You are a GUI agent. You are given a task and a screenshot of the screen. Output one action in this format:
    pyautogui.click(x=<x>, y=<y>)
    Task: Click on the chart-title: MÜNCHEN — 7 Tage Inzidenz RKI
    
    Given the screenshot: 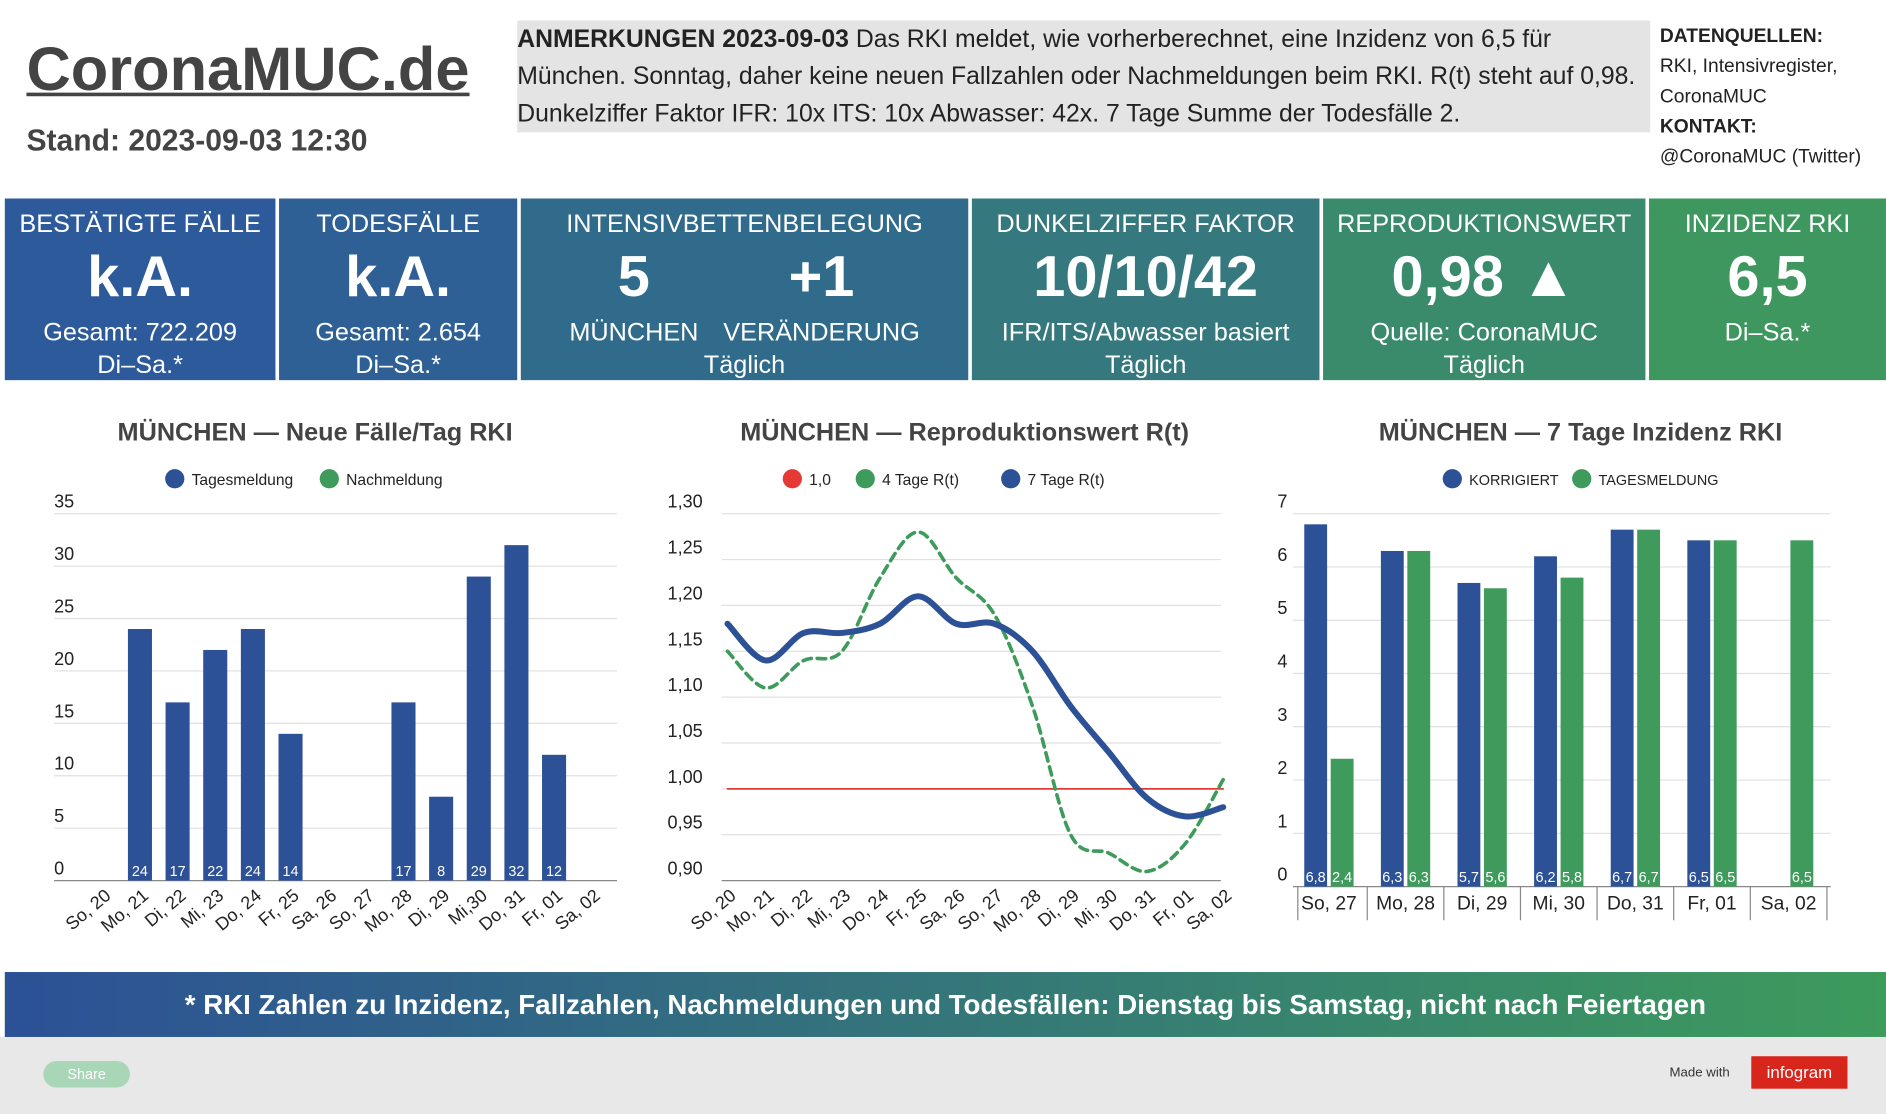 What is the action you would take?
    pyautogui.click(x=1581, y=431)
    